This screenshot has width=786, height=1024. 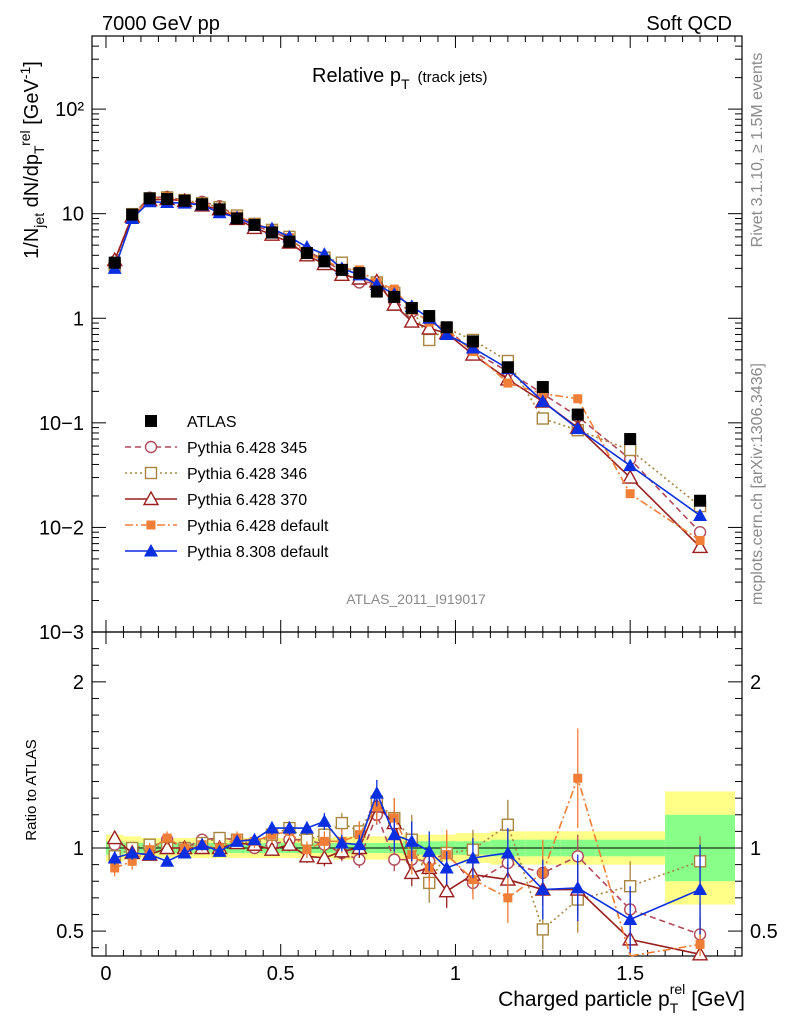 I want to click on legend-label: Pythia 6.428 345, so click(x=247, y=448).